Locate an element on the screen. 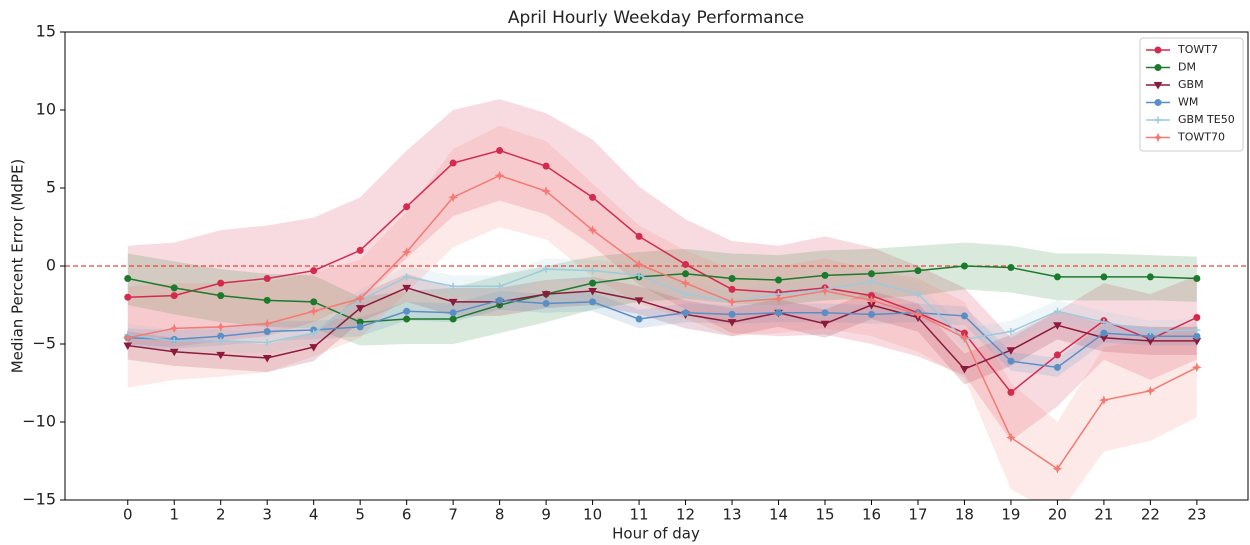 This screenshot has width=1250, height=545. error-band is located at coordinates (662, 333).